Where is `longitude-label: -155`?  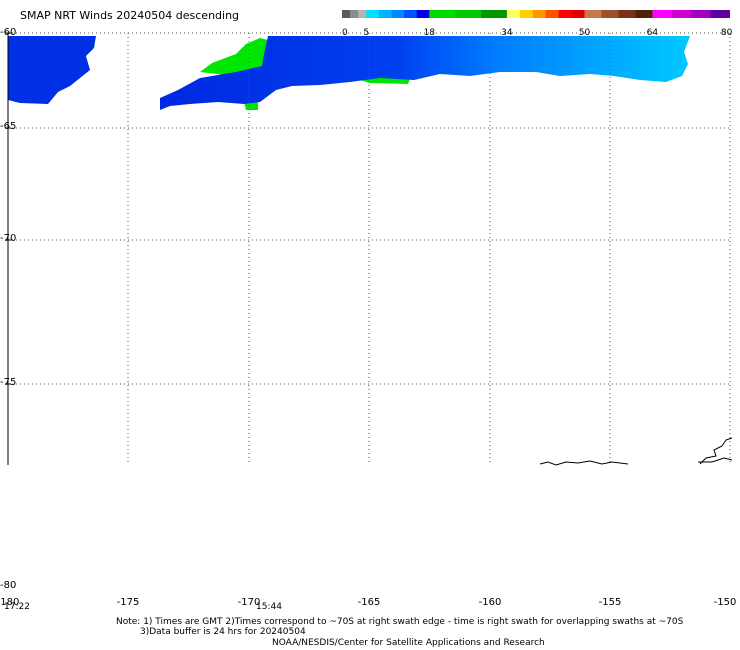
longitude-label: -155 is located at coordinates (610, 602).